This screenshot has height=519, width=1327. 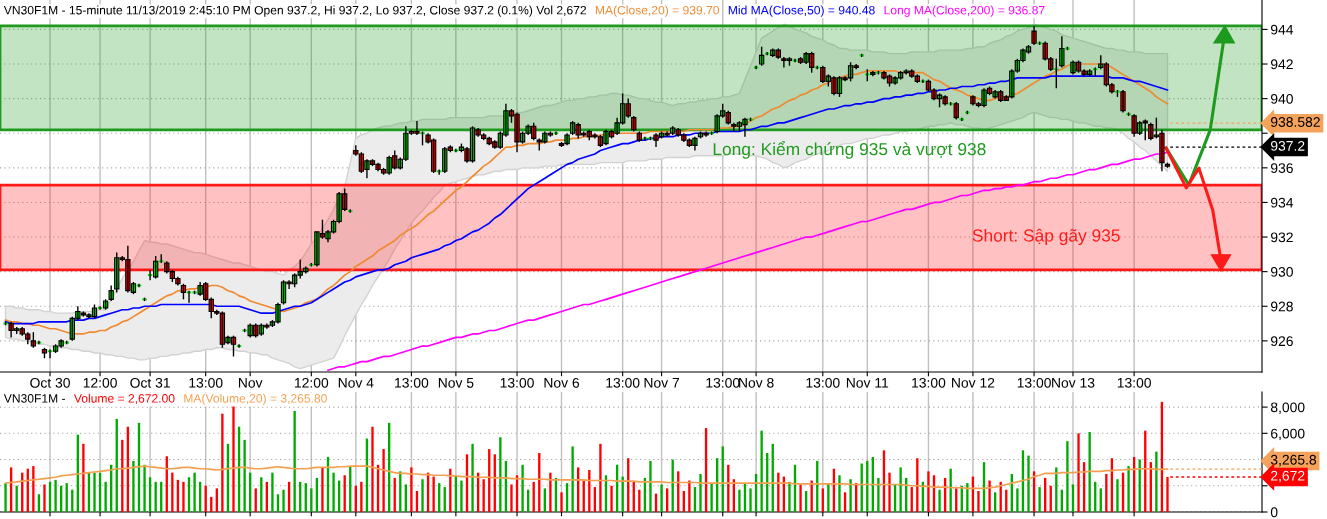 I want to click on text: Mid MA(Close,50) = 940.48, so click(x=801, y=11).